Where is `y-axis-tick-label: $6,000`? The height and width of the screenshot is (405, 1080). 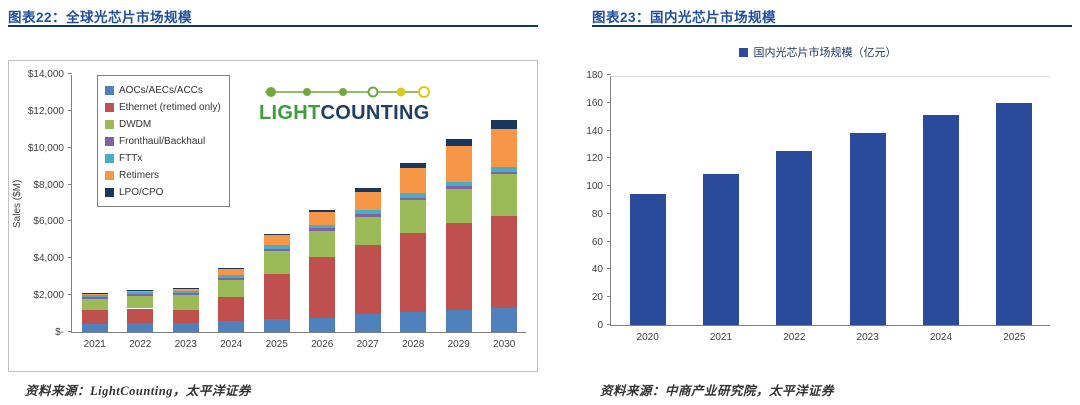 y-axis-tick-label: $6,000 is located at coordinates (48, 222).